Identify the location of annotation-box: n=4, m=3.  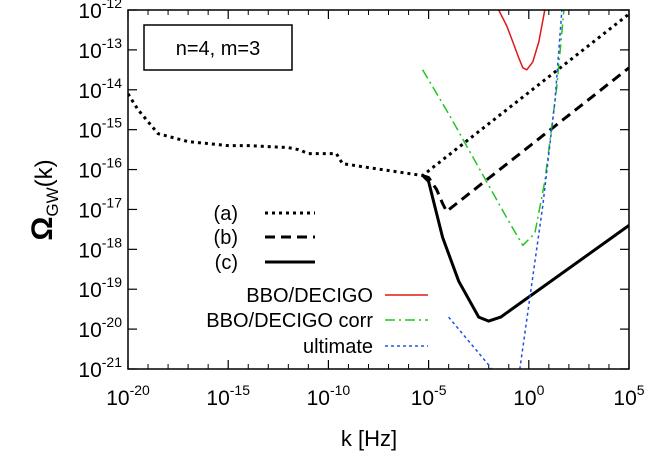
(218, 47).